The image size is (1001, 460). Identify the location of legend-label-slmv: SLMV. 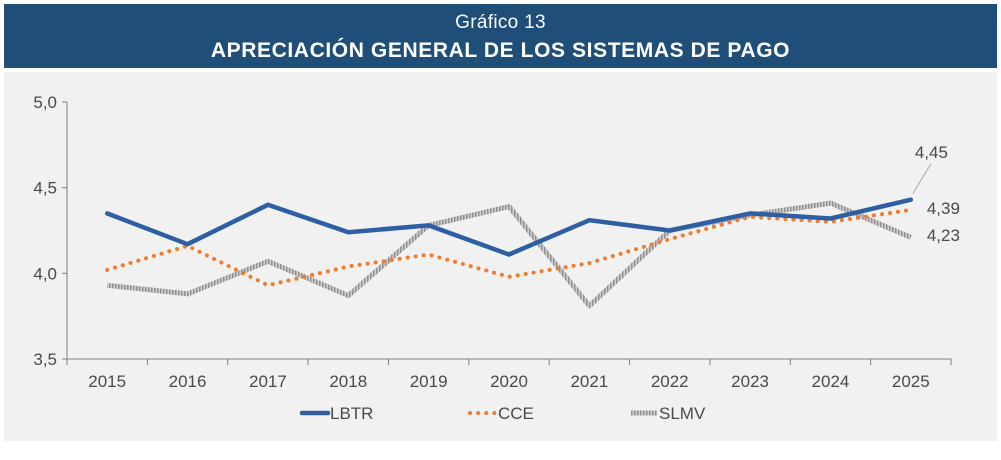
(682, 413).